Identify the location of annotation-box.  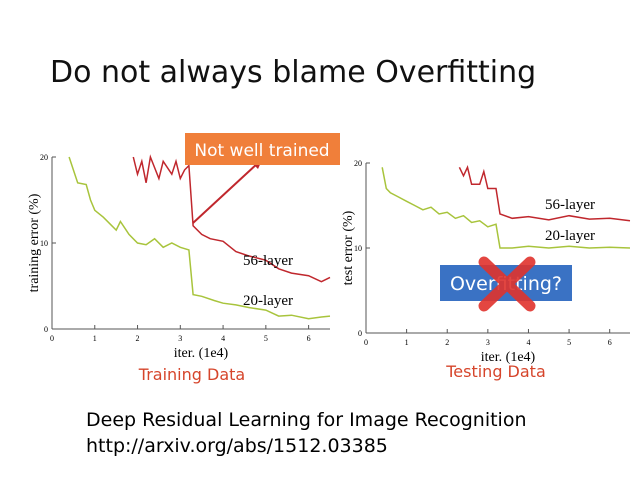
(262, 149).